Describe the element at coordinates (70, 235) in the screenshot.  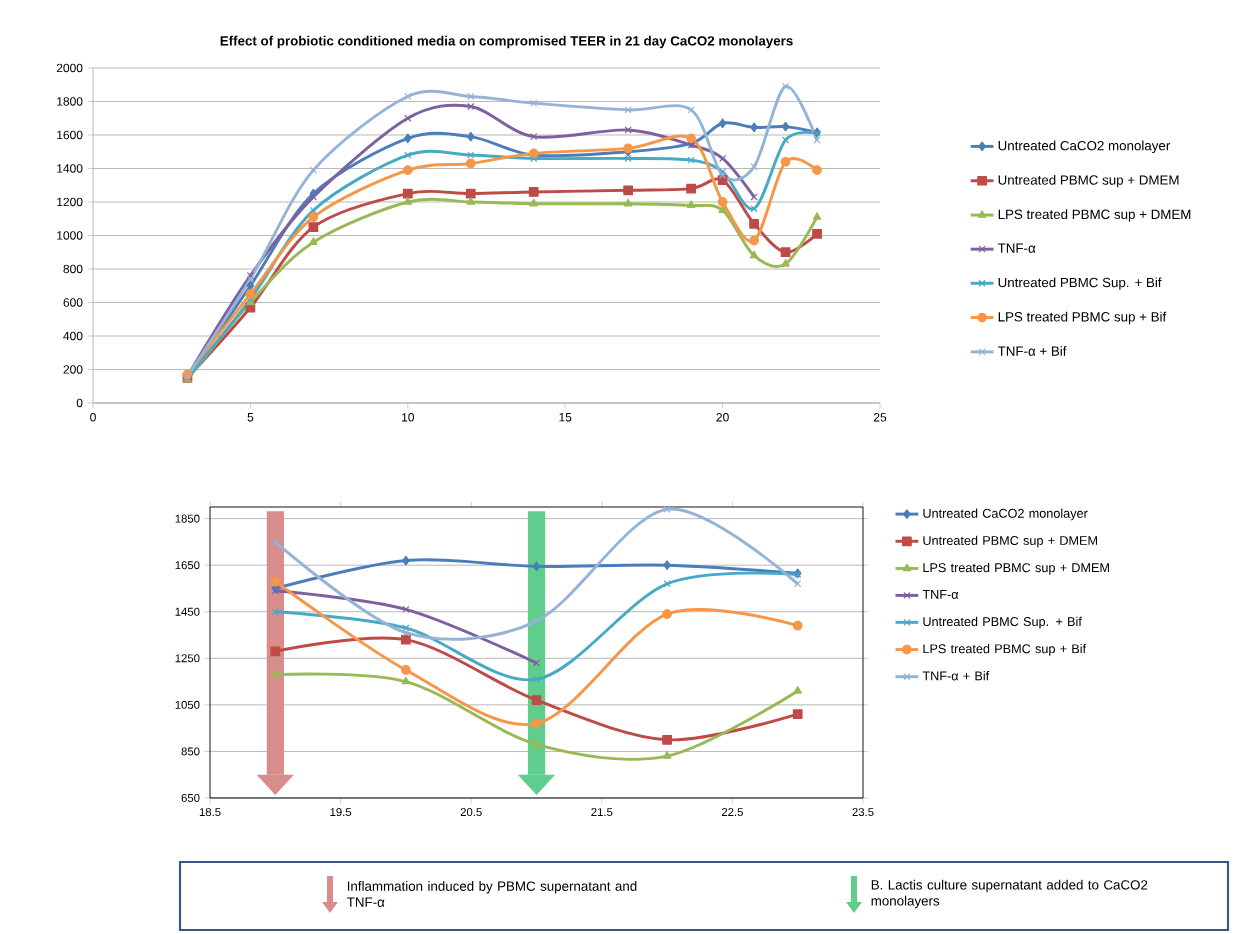
I see `y-tick-label: 1000` at that location.